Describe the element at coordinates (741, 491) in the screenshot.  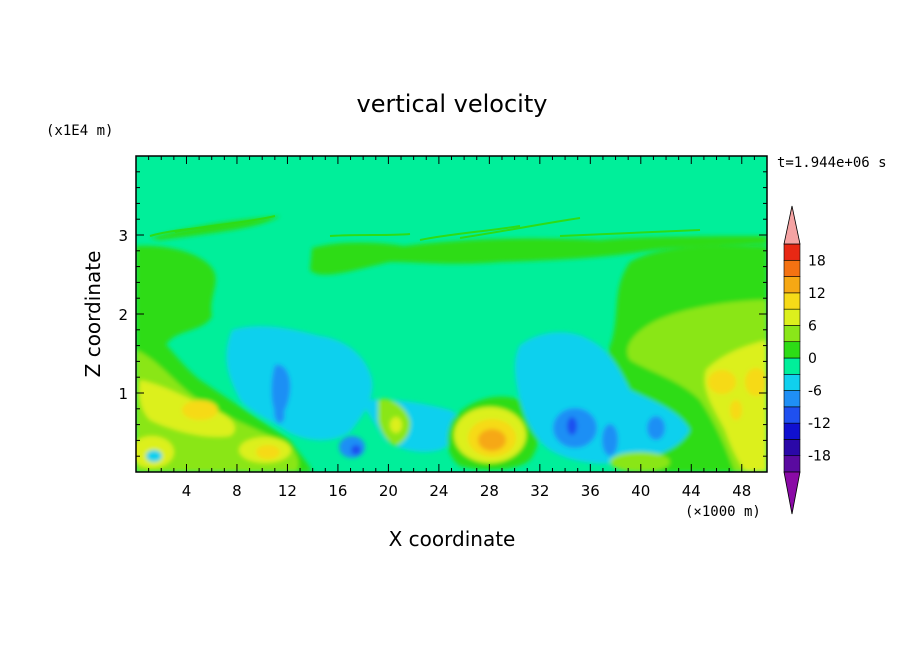
I see `x-tick-label: 48` at that location.